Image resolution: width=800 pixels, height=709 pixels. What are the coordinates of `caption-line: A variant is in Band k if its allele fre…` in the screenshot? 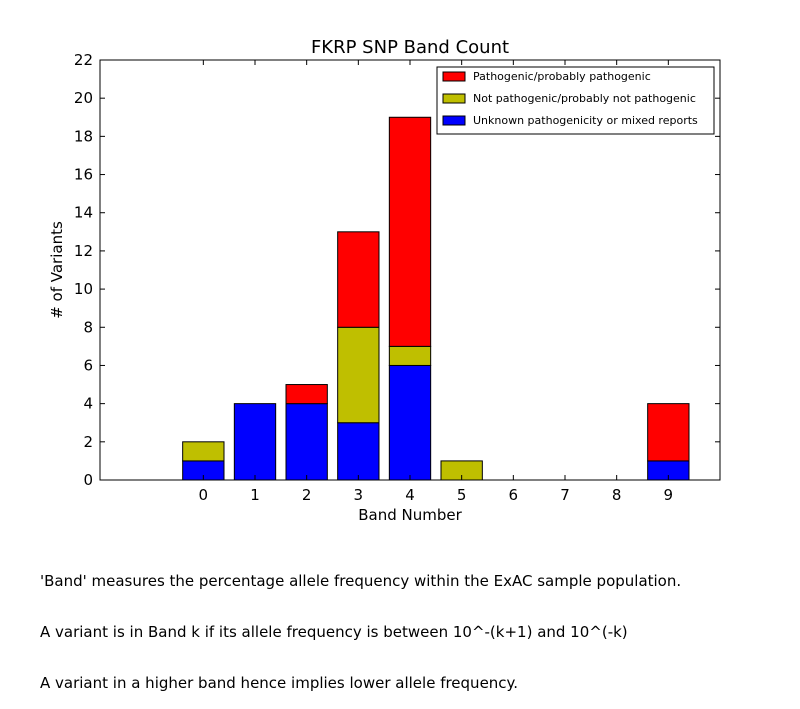 It's located at (334, 632).